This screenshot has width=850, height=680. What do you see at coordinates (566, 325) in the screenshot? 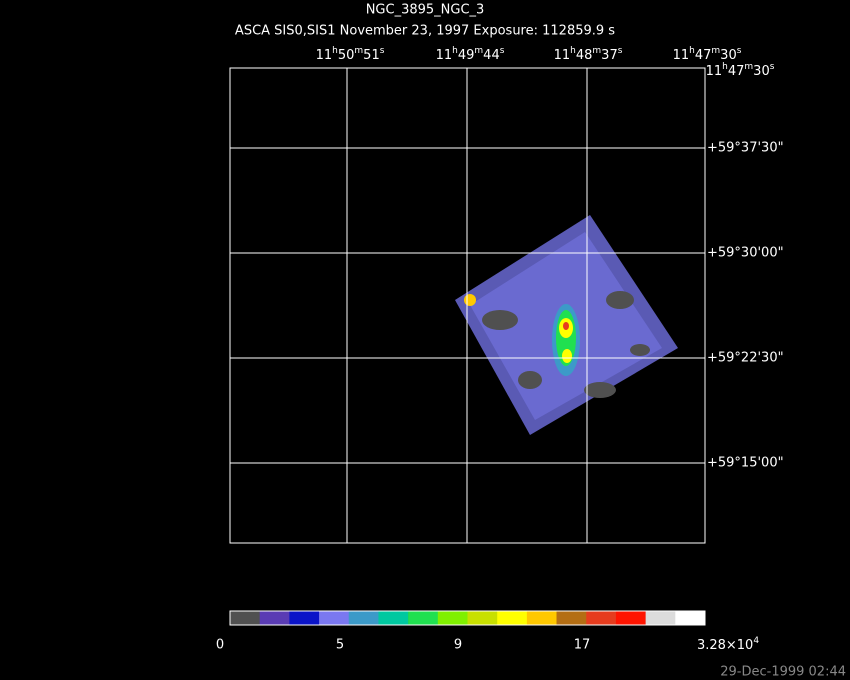
I see `sky-image` at bounding box center [566, 325].